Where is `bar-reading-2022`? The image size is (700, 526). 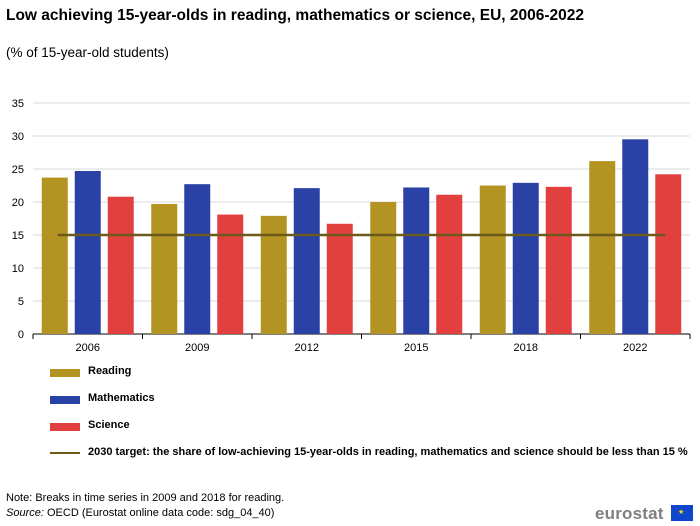
bar-reading-2022 is located at coordinates (602, 247).